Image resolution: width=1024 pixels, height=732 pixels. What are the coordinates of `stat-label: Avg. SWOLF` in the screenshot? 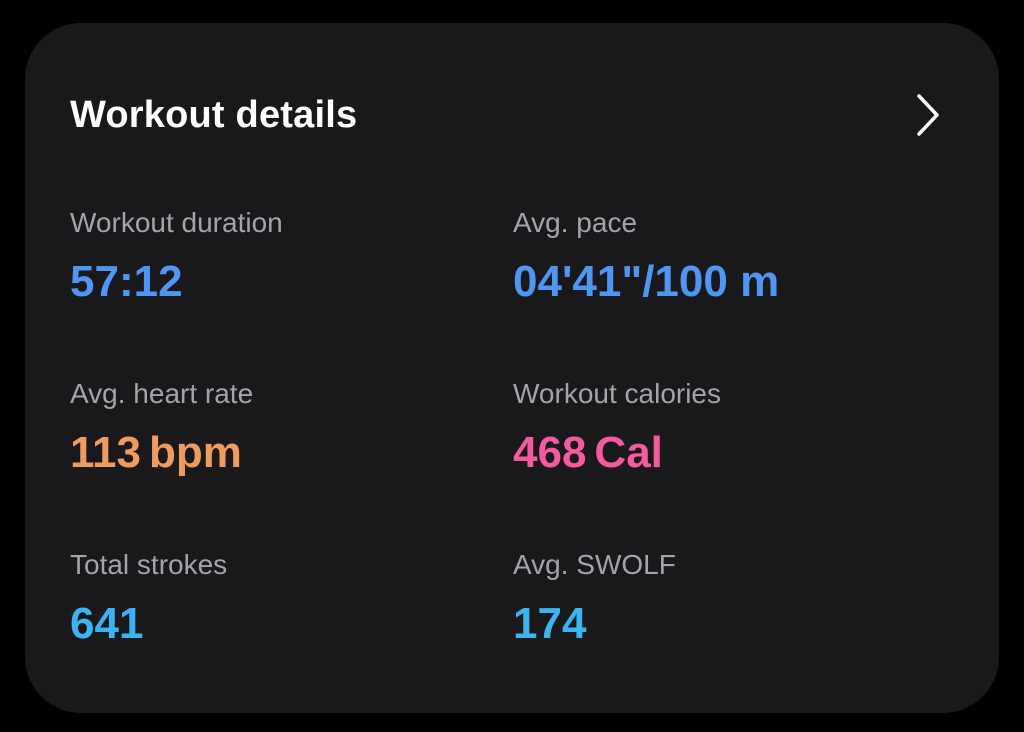 It's located at (594, 564).